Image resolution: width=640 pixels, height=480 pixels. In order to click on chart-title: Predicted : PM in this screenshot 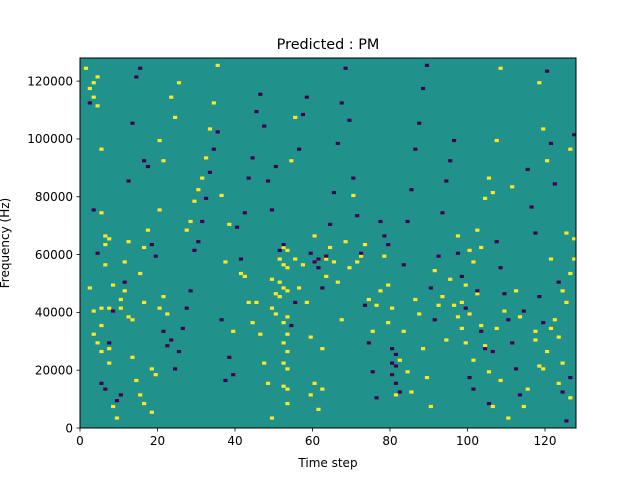, I will do `click(328, 45)`.